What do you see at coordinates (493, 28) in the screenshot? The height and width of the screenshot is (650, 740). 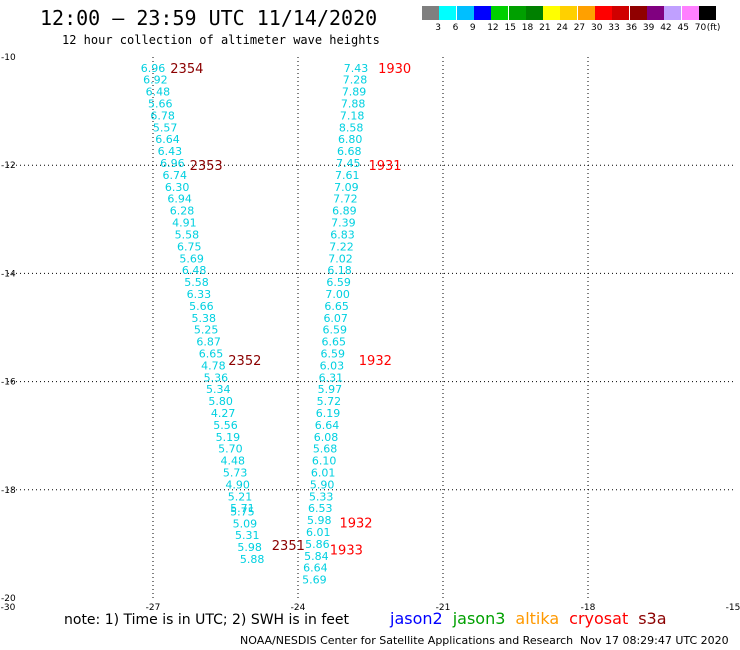 I see `colorbar-label: 12` at bounding box center [493, 28].